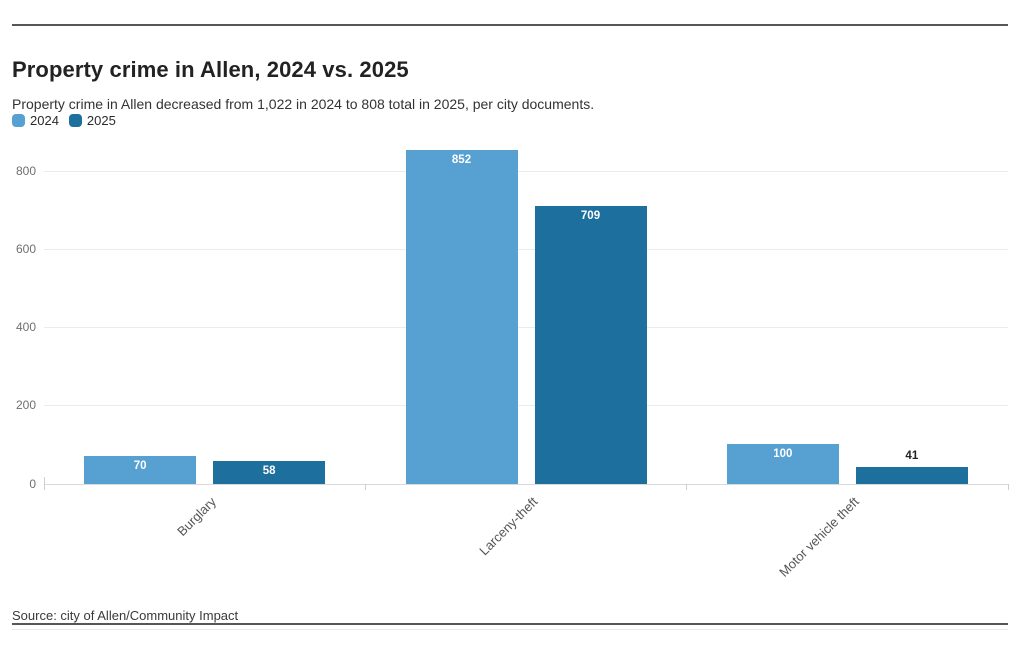 Image resolution: width=1020 pixels, height=650 pixels. I want to click on legend-item-2025: 2025, so click(92, 120).